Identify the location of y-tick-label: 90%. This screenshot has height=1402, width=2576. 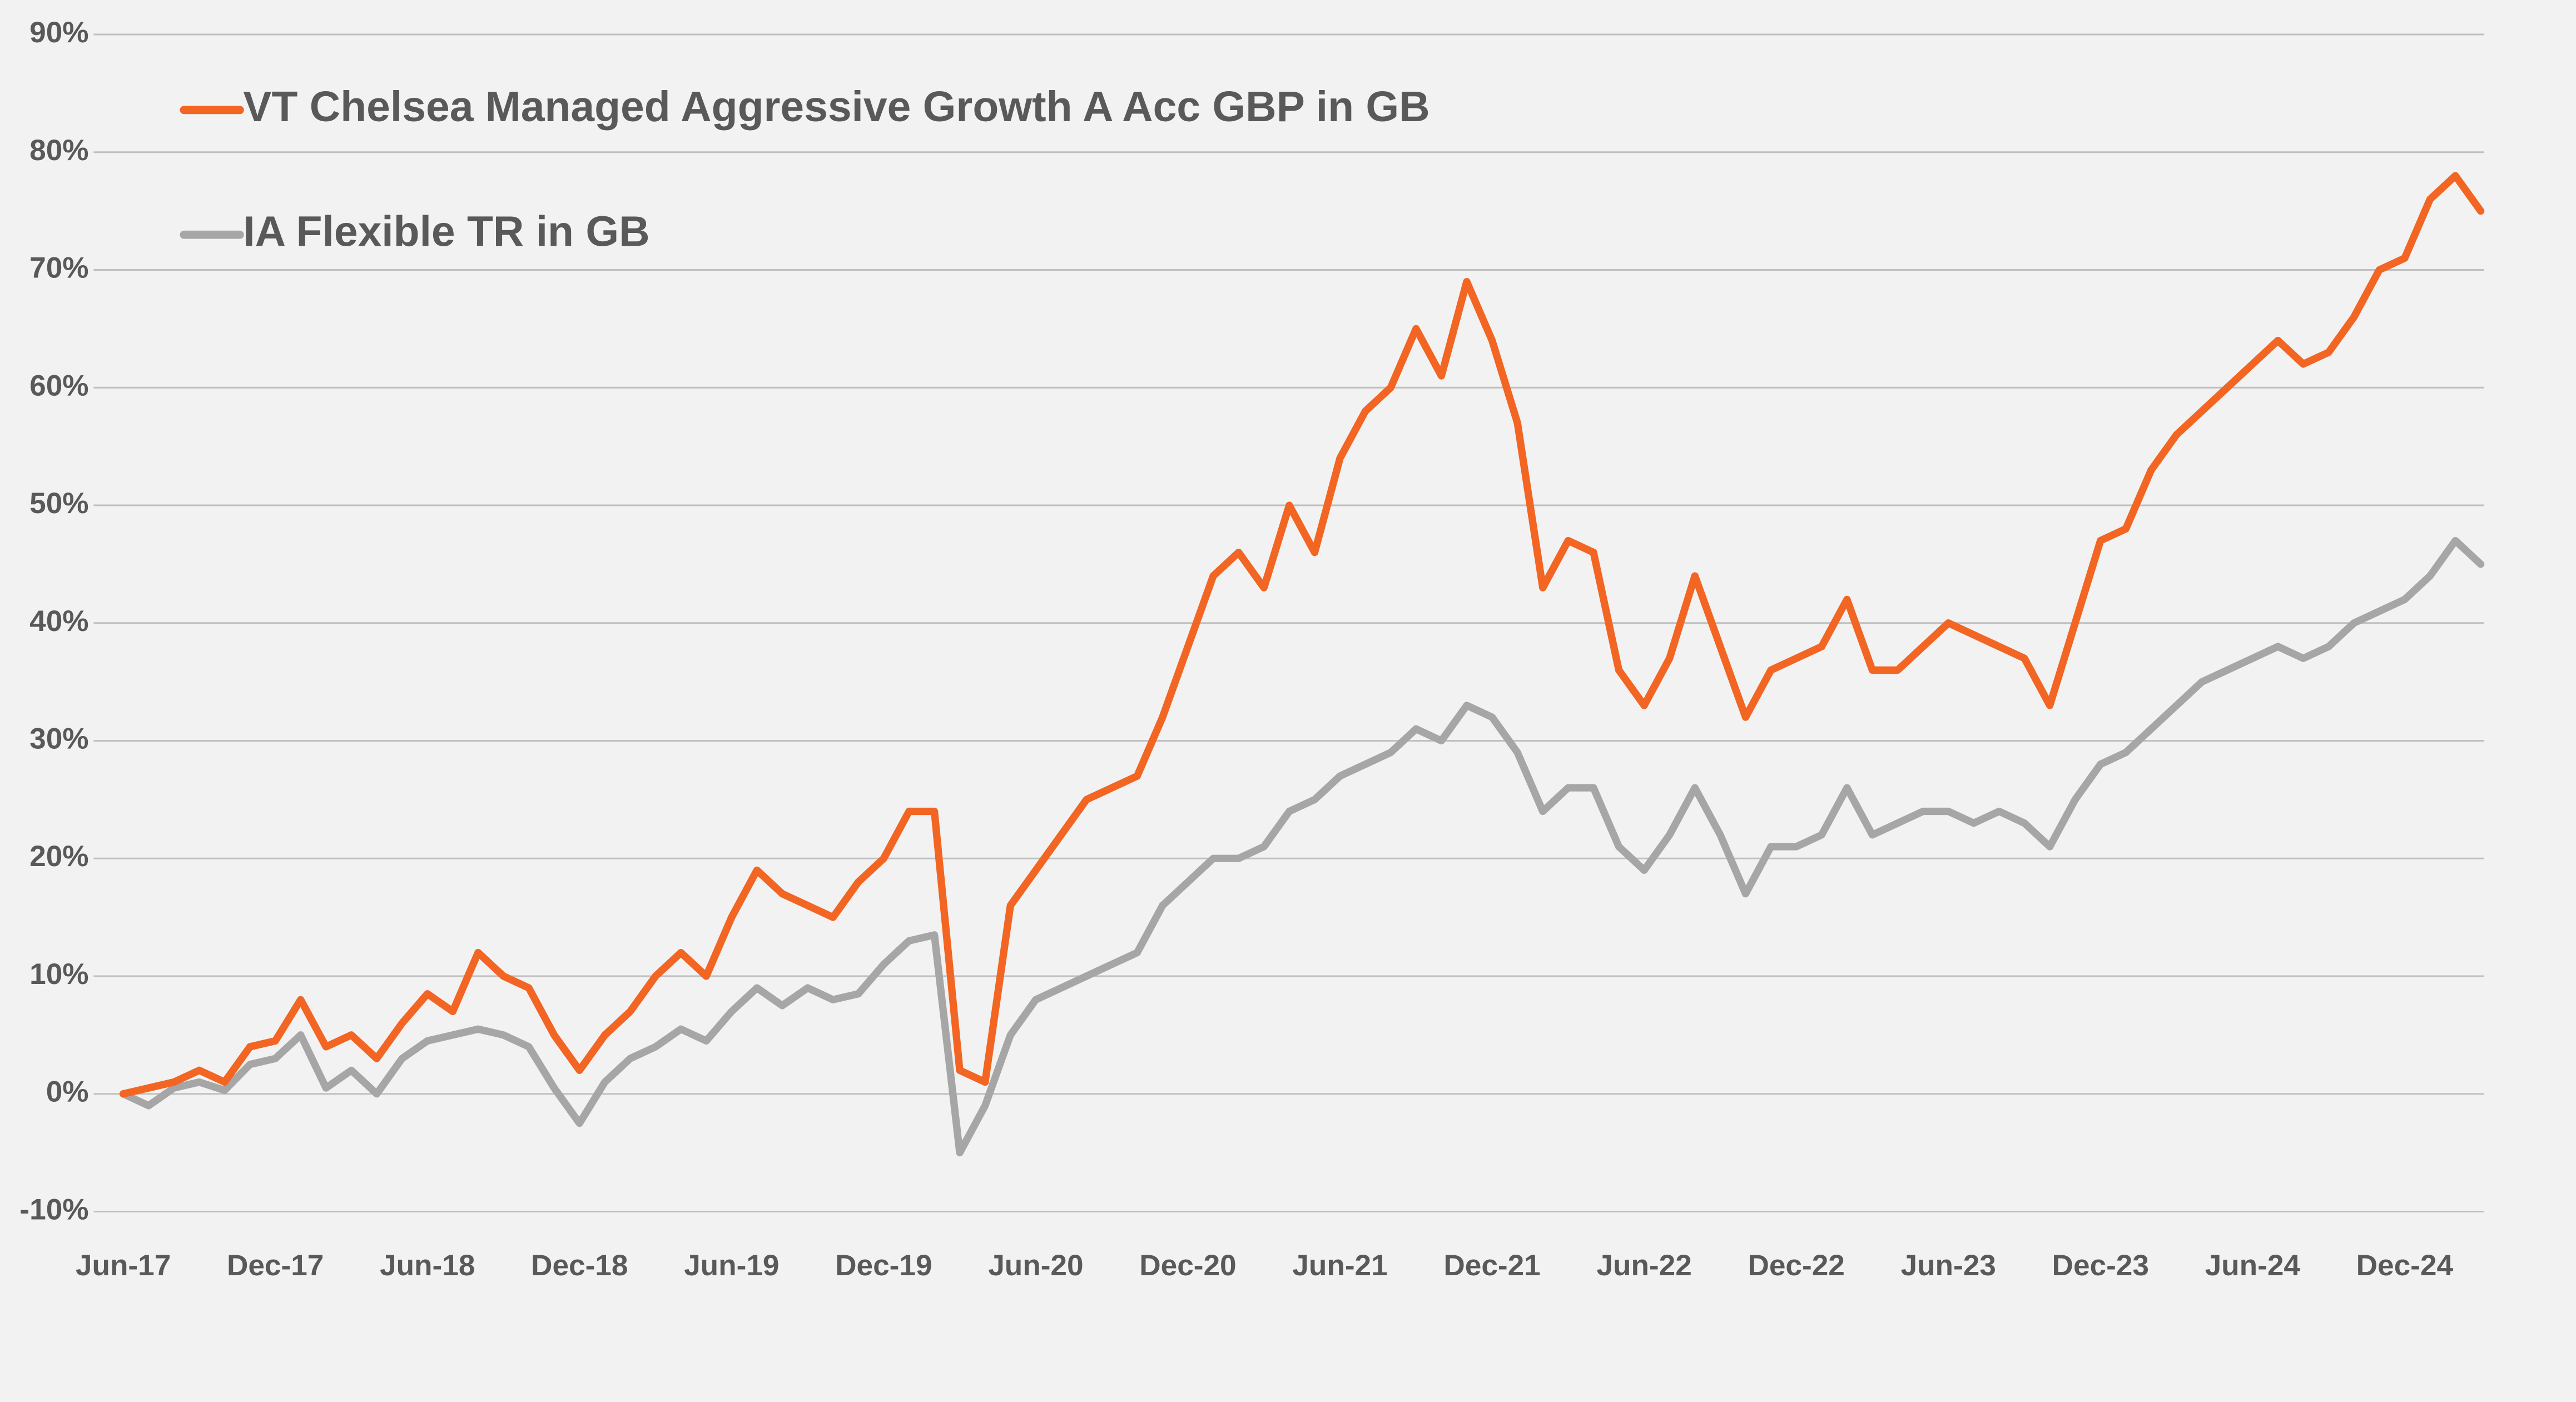
(58, 32).